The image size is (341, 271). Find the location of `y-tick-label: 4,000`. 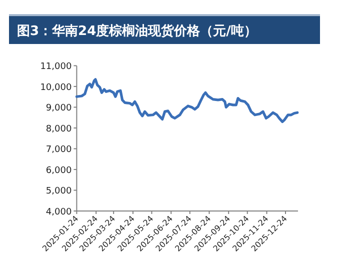

y-tick-label: 4,000 is located at coordinates (59, 213).